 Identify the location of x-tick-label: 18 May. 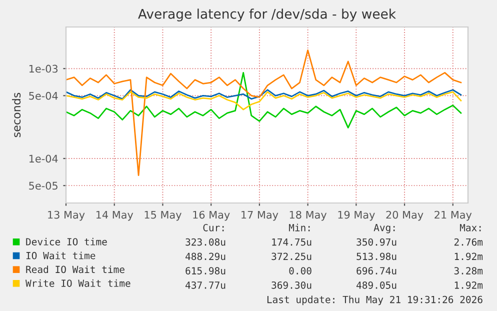
(308, 215).